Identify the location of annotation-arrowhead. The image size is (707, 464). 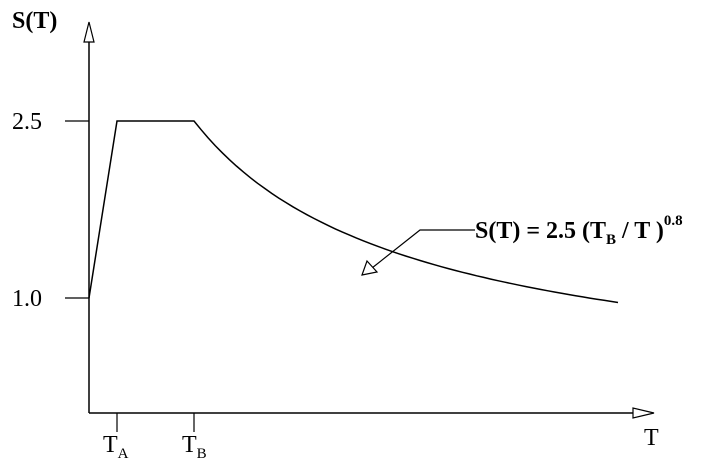
(370, 267).